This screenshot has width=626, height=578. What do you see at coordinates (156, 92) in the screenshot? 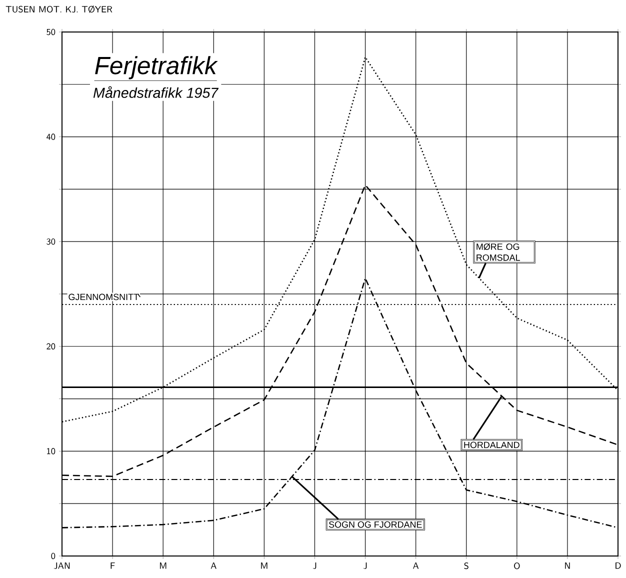
I see `text: Månedstrafikk 1957` at bounding box center [156, 92].